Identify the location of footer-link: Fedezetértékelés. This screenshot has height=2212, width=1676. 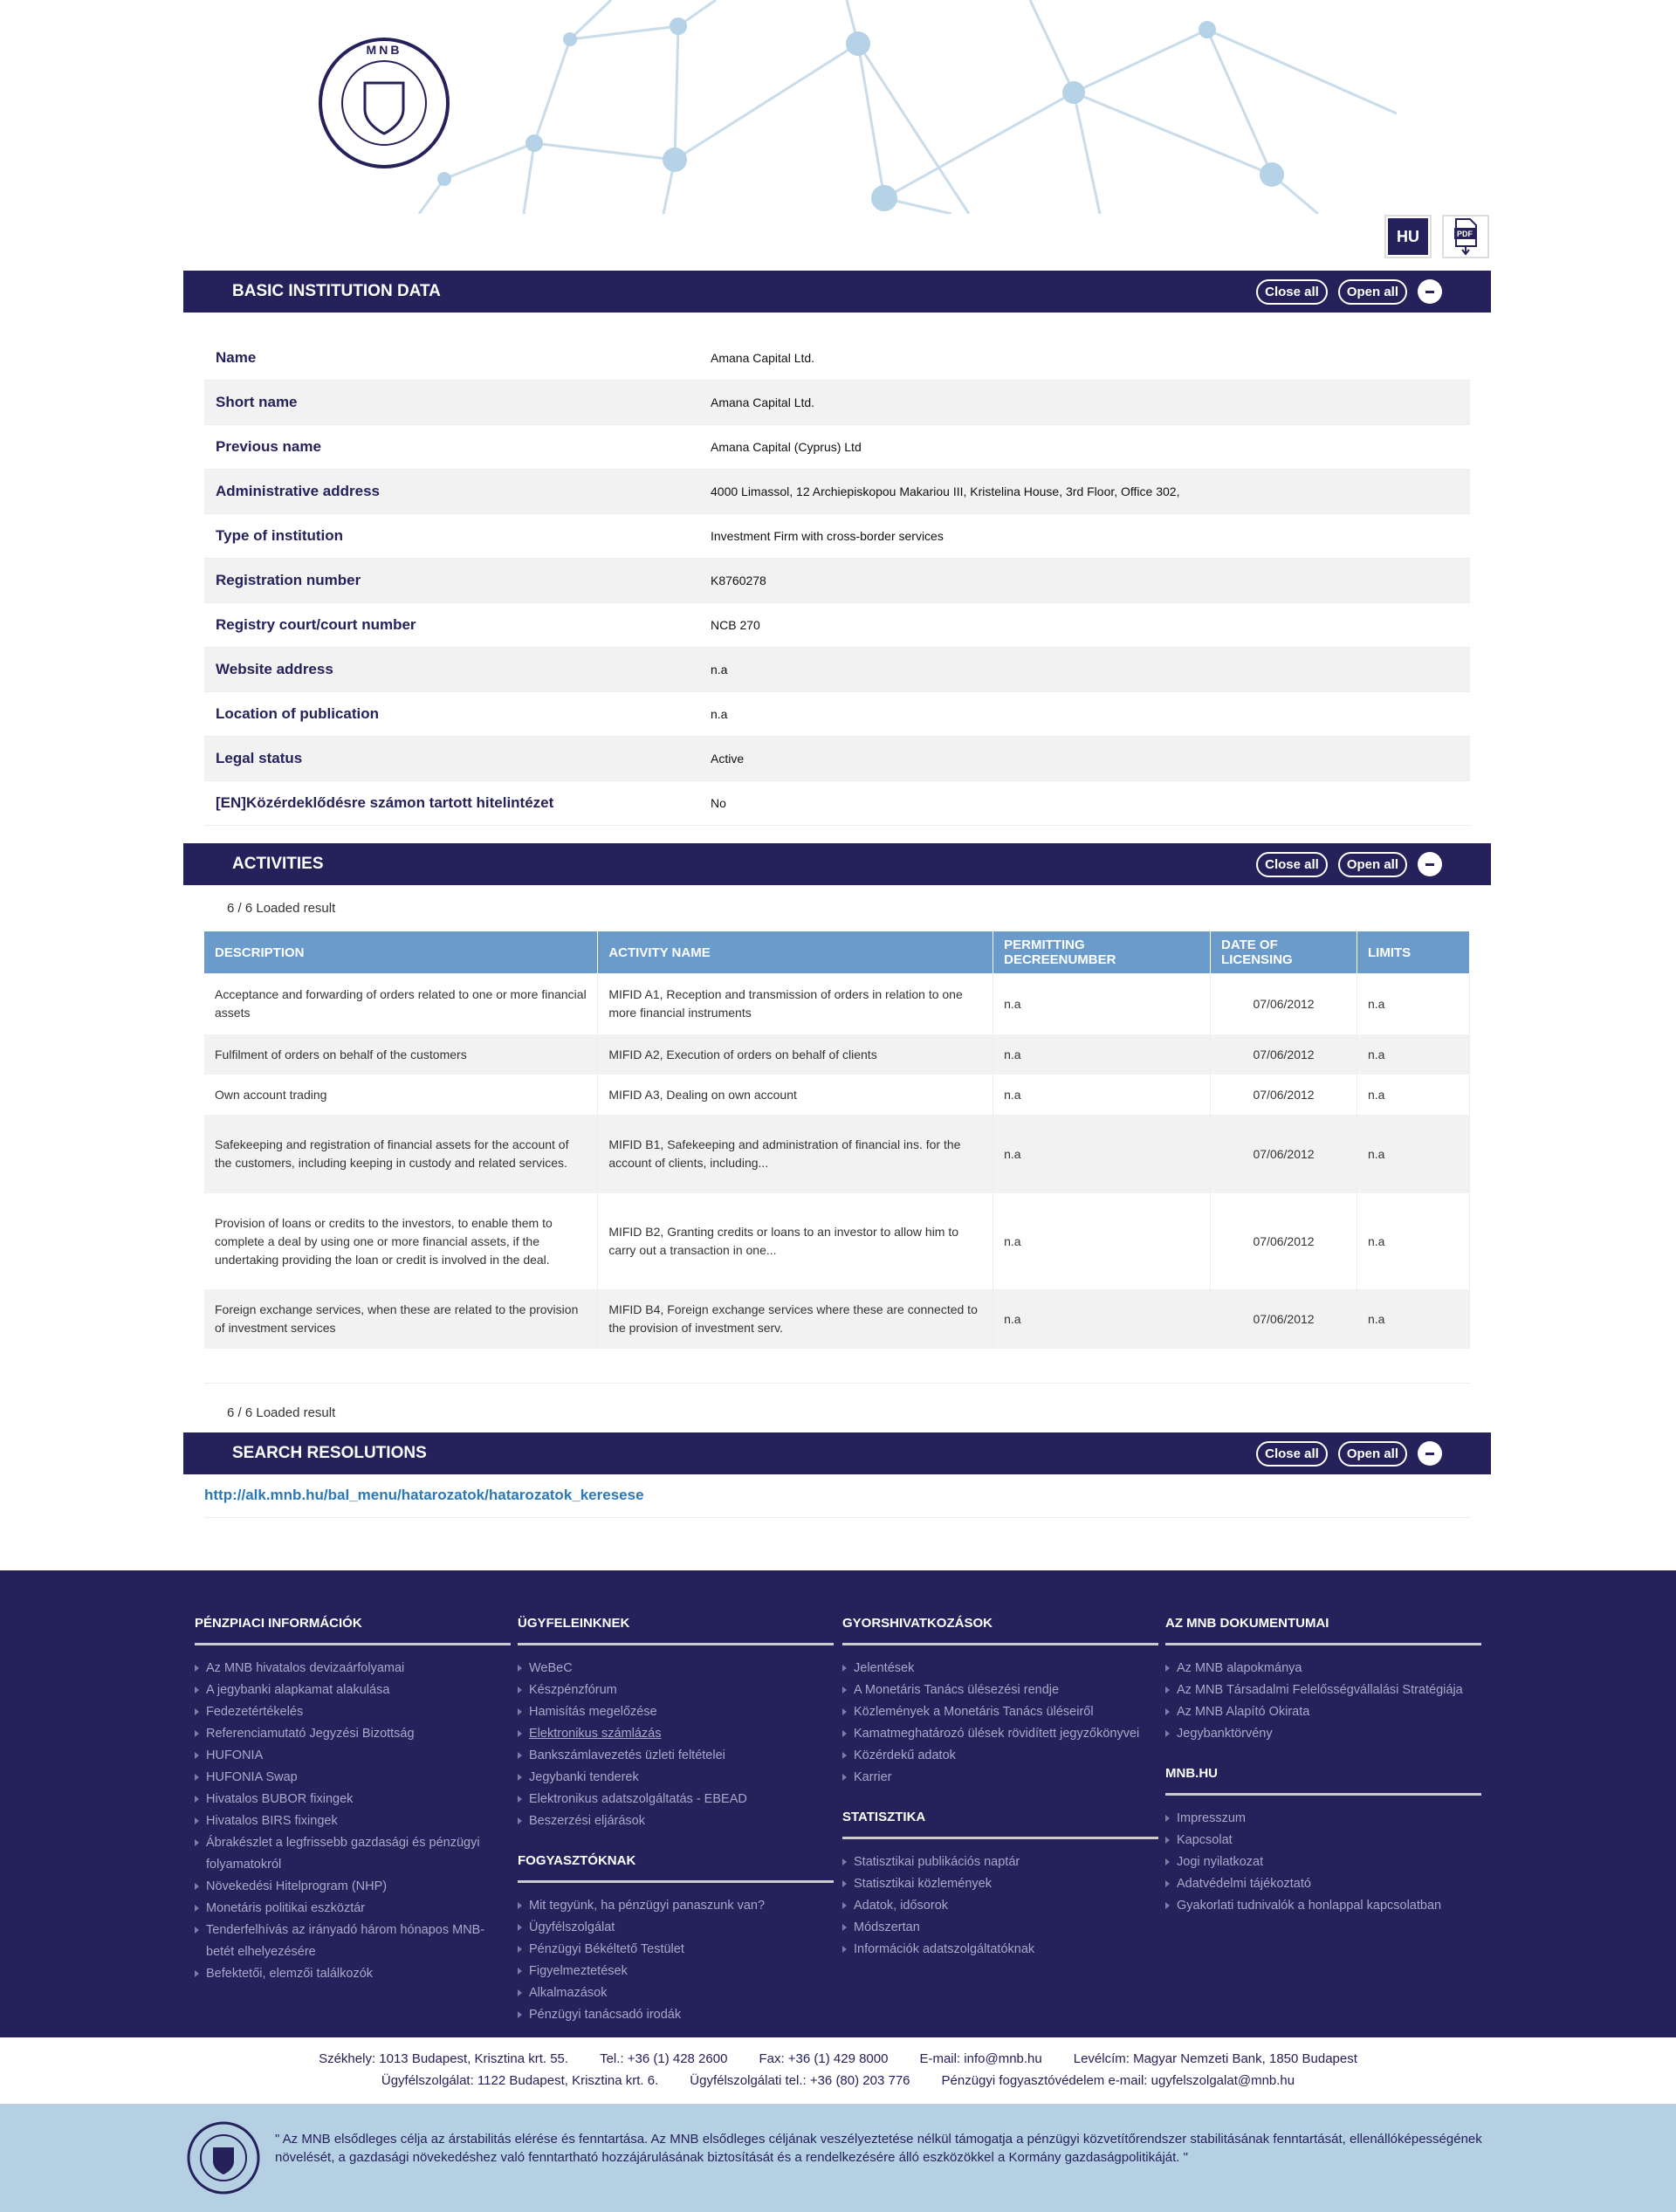
(353, 1712).